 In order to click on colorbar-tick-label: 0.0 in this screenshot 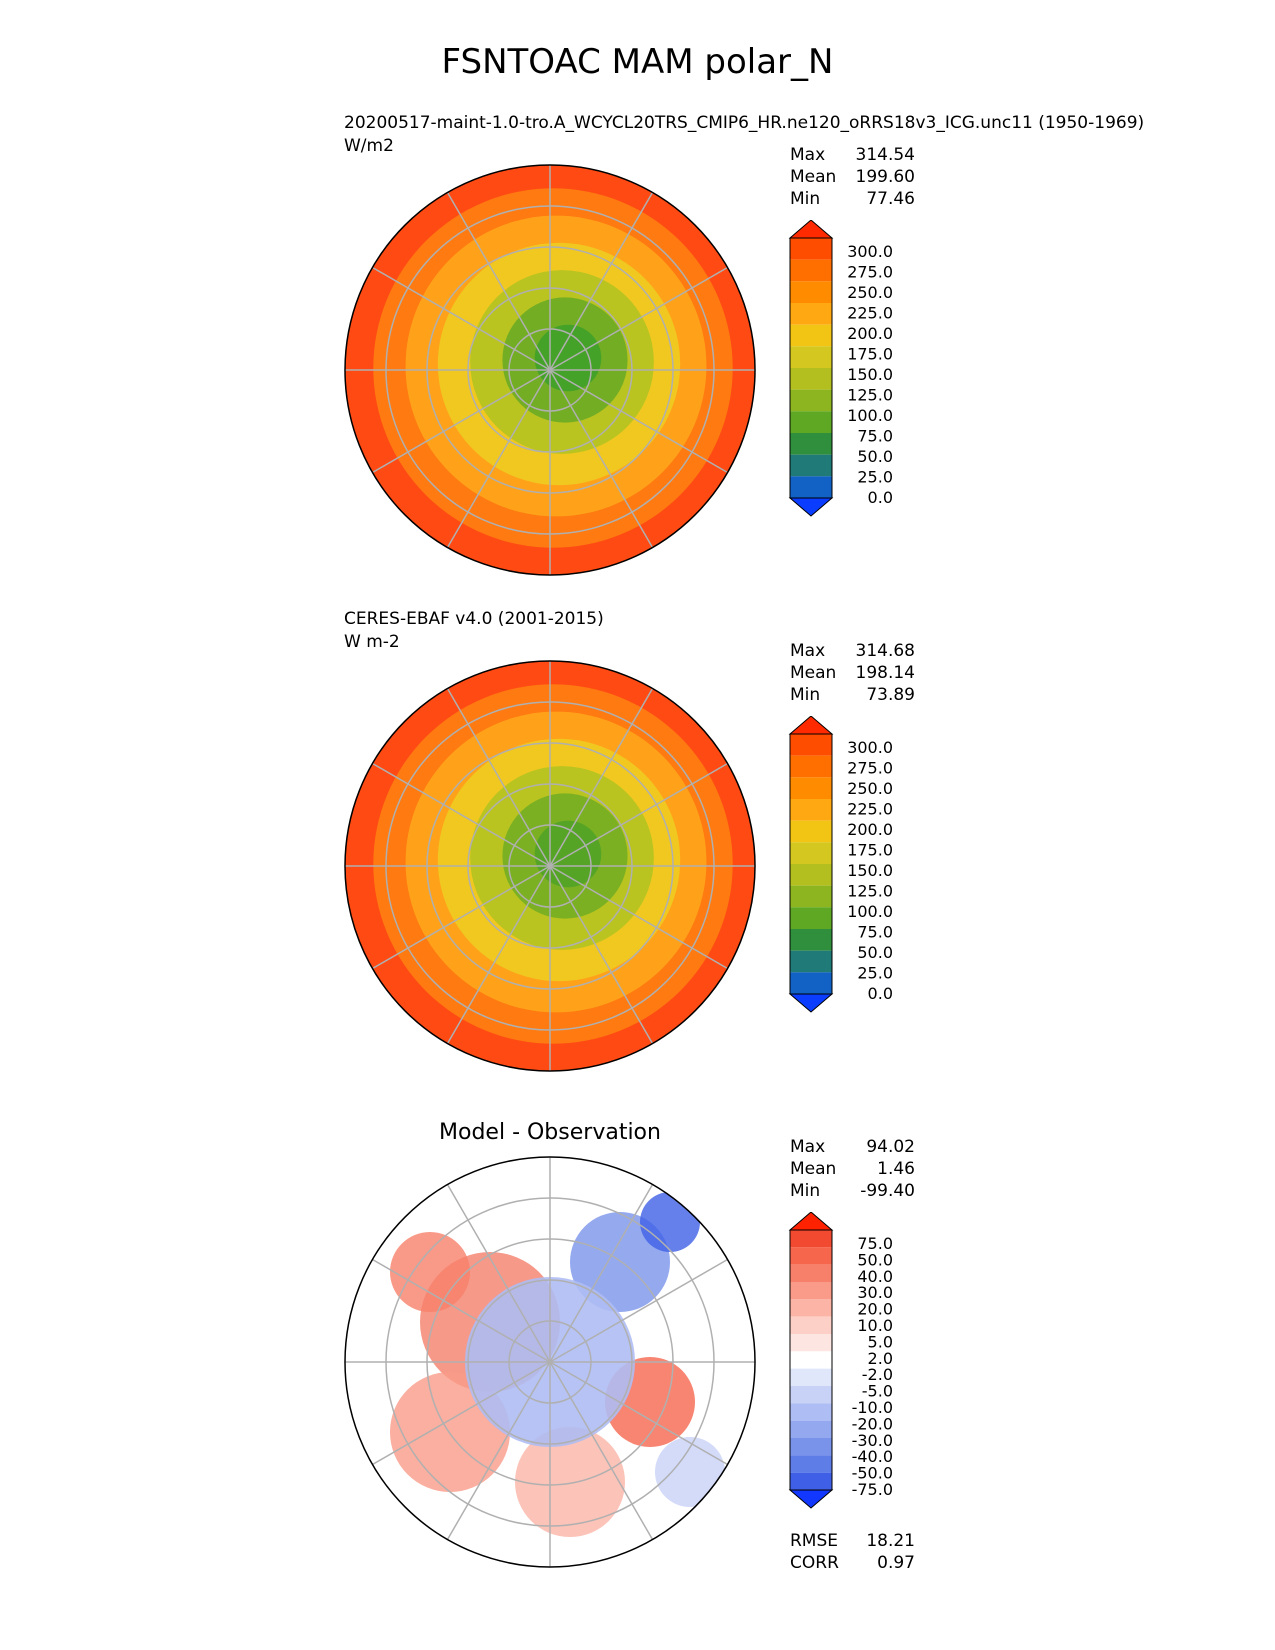, I will do `click(880, 993)`.